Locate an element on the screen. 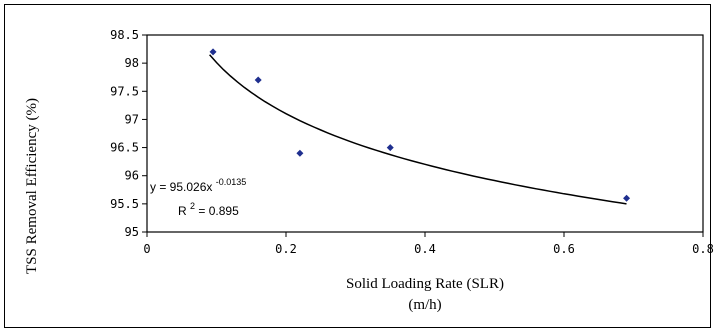 The width and height of the screenshot is (716, 333). y-axis-label: TSS Removal Efficiency (%) is located at coordinates (32, 186).